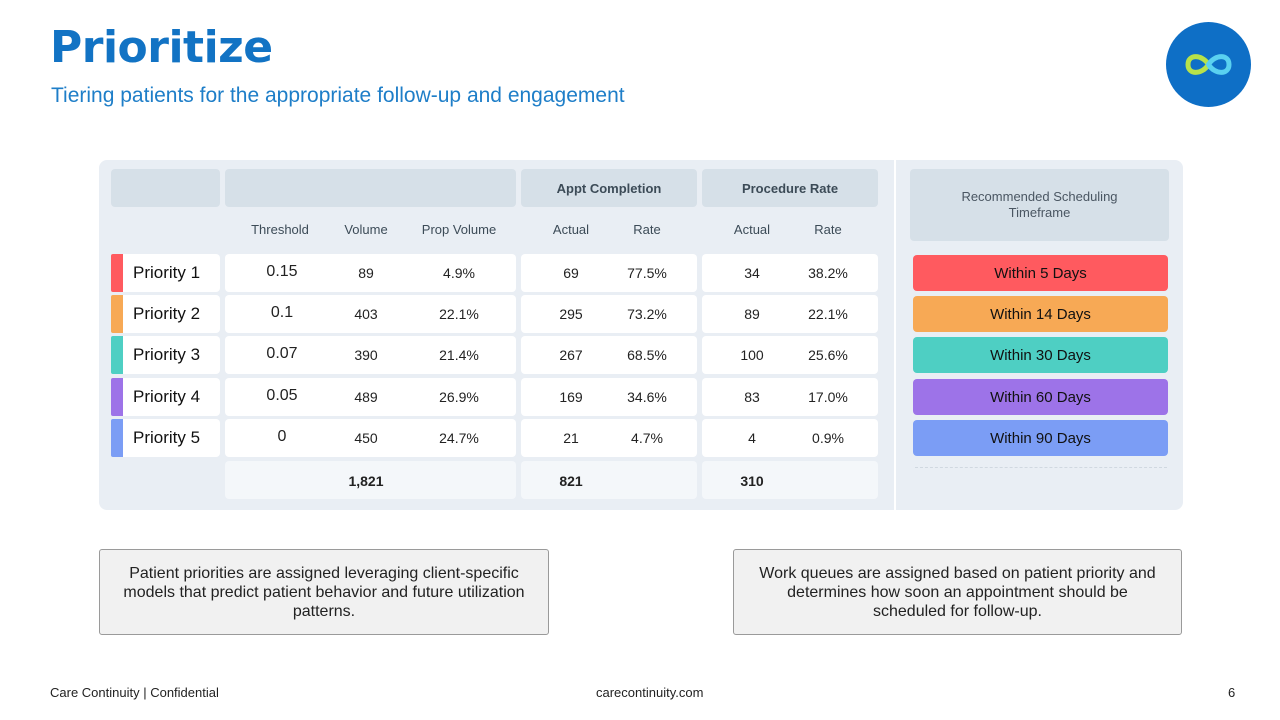 The image size is (1280, 720). I want to click on scheduling-timeframe-header: Recommended Scheduling Timeframe, so click(1039, 205).